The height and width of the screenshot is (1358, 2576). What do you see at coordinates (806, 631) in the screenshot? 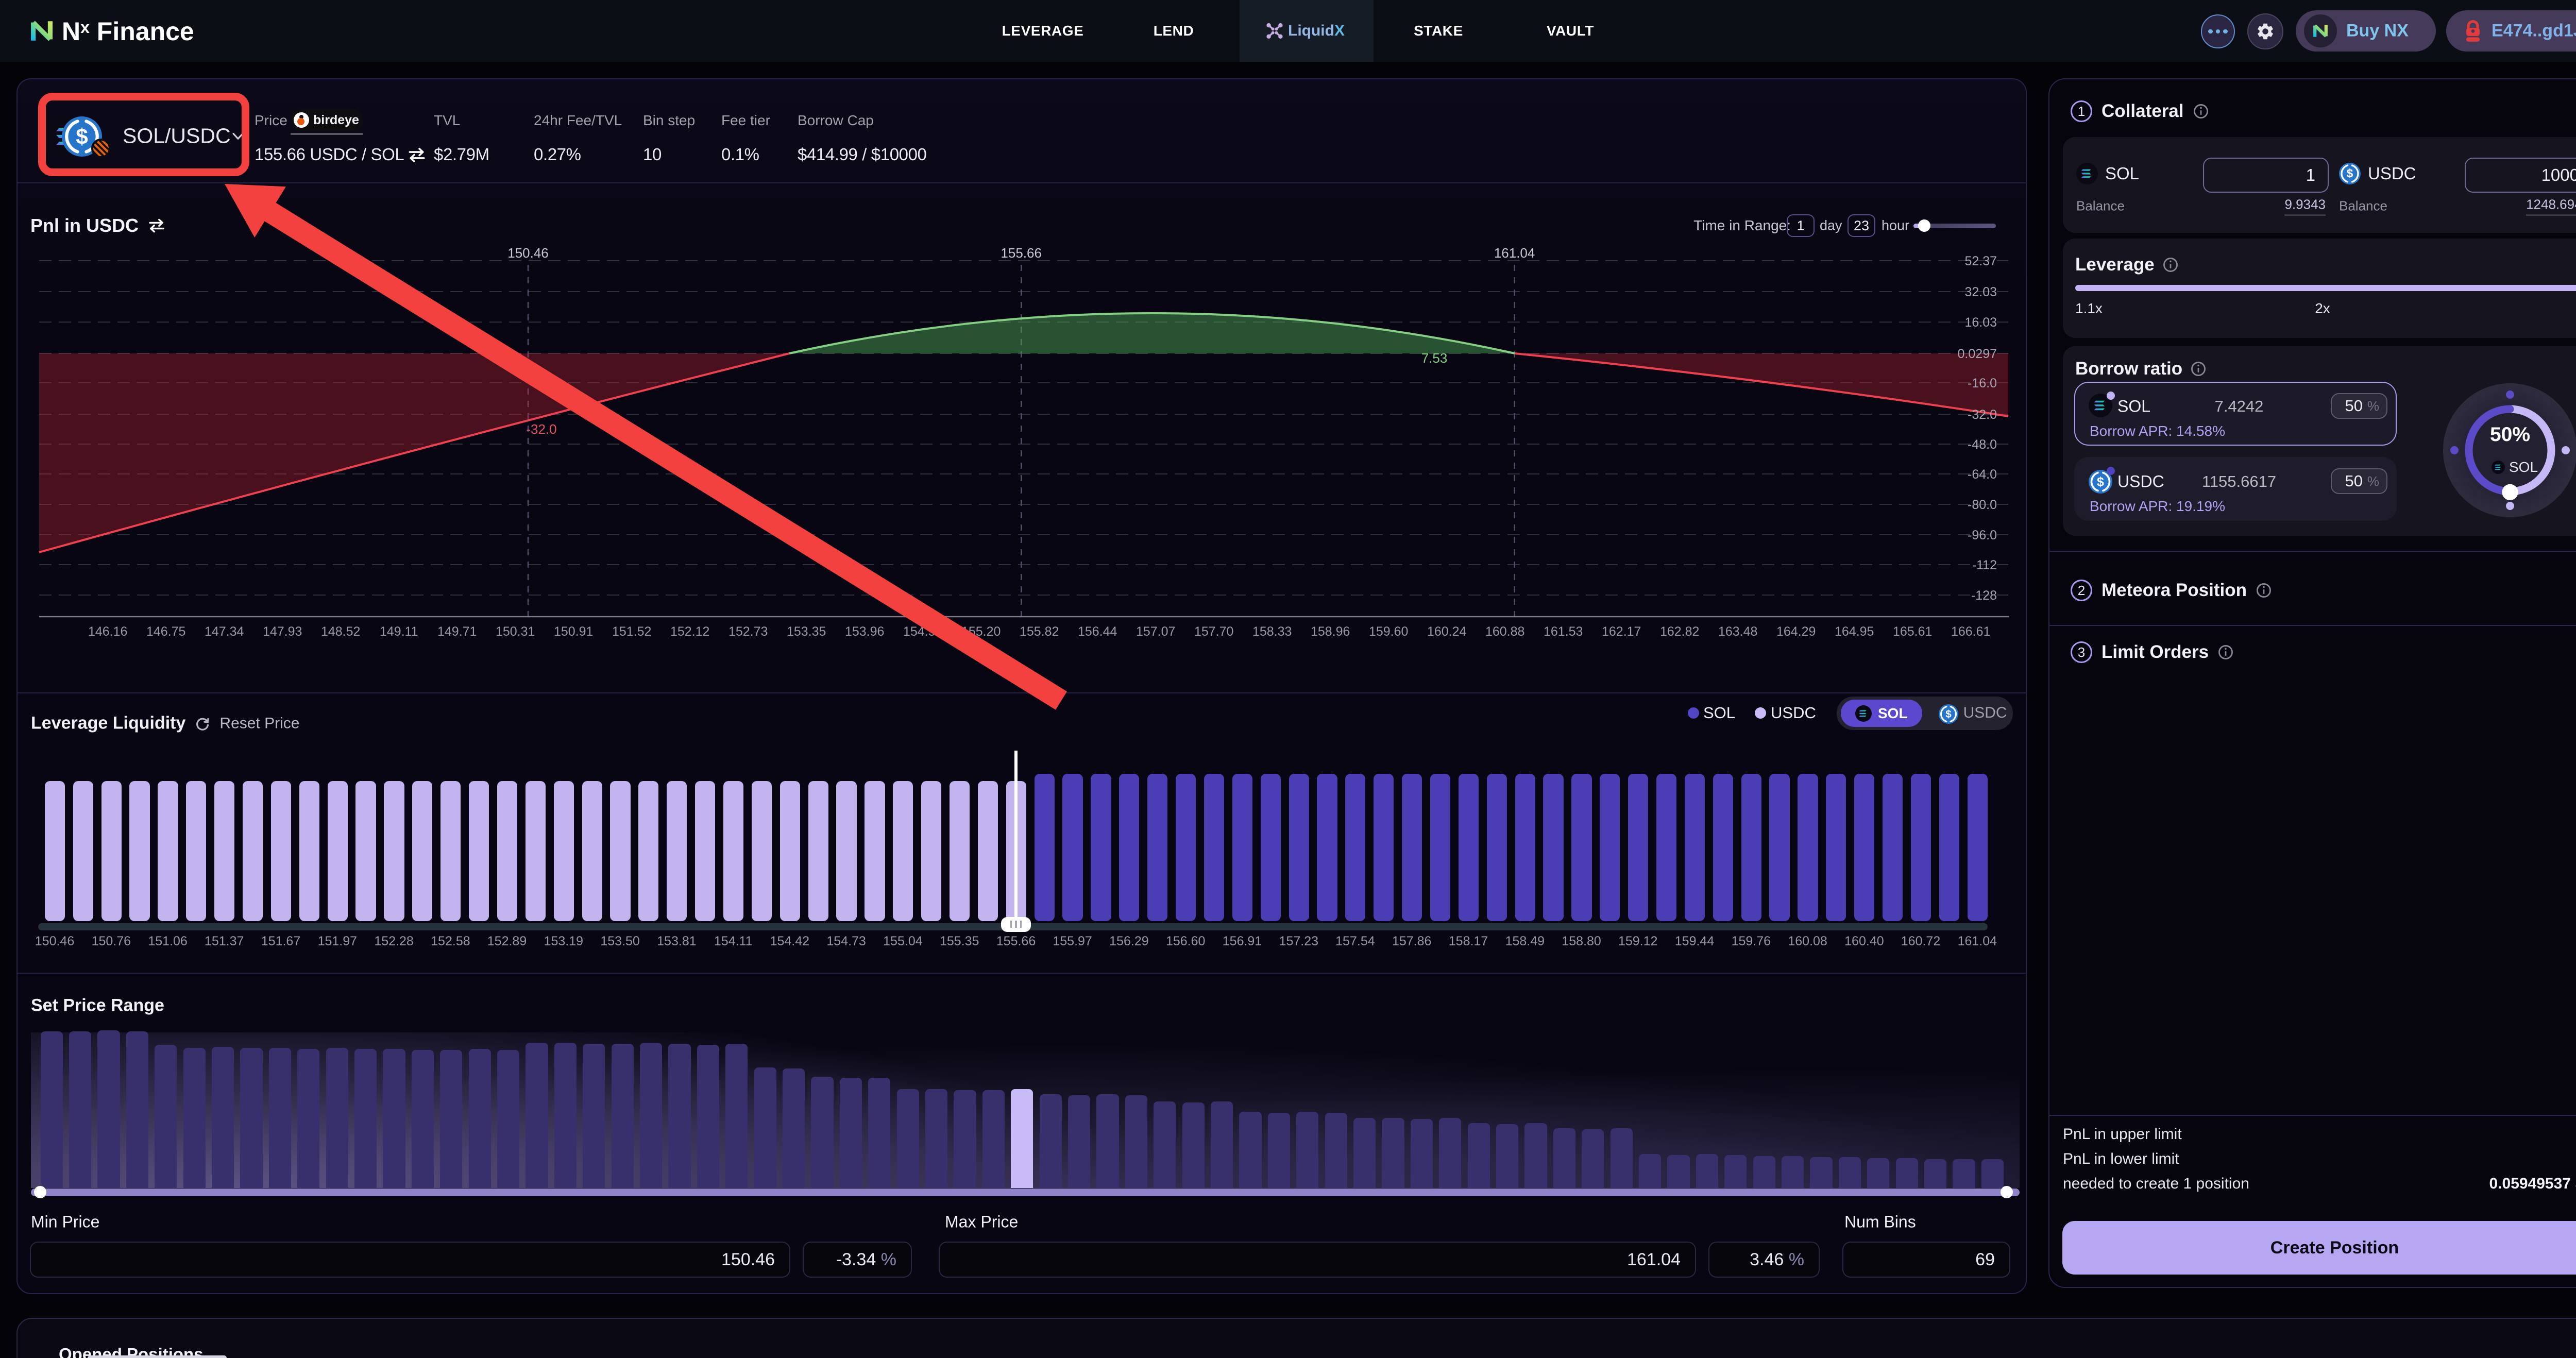
I see `svg-text: 153.35` at bounding box center [806, 631].